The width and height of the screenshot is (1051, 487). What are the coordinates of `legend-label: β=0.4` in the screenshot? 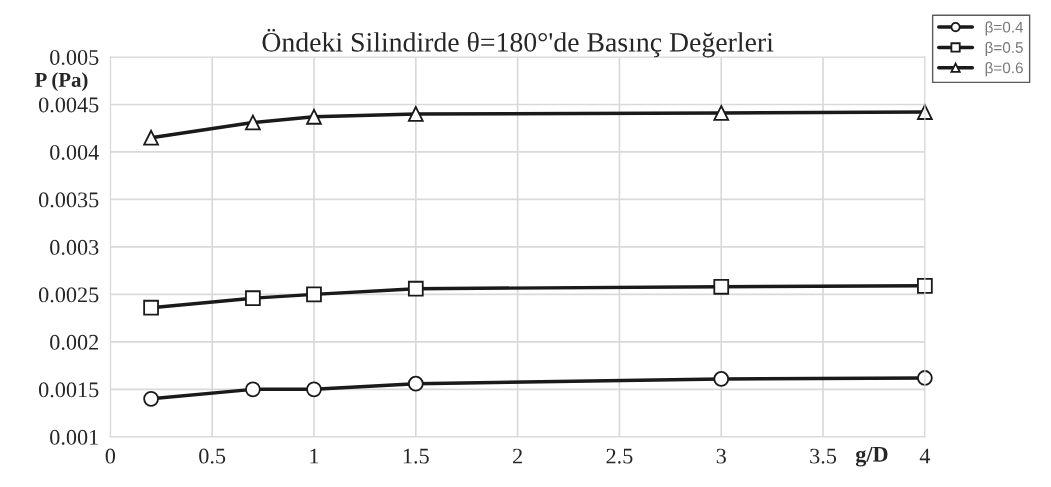 It's located at (1004, 28).